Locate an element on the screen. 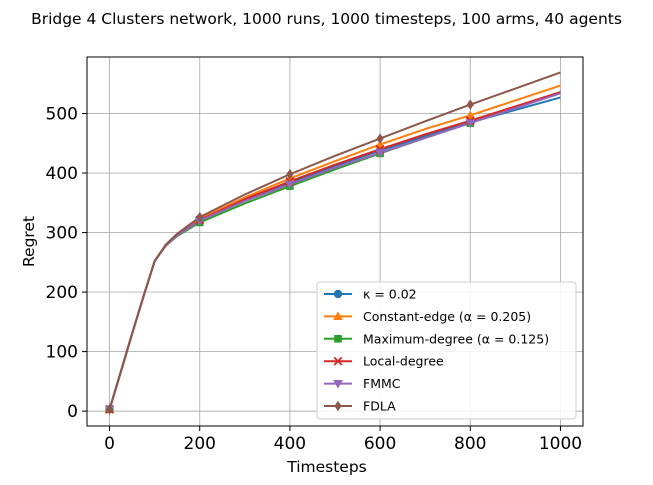 Image resolution: width=653 pixels, height=485 pixels. x-tick-label: 400 is located at coordinates (290, 444).